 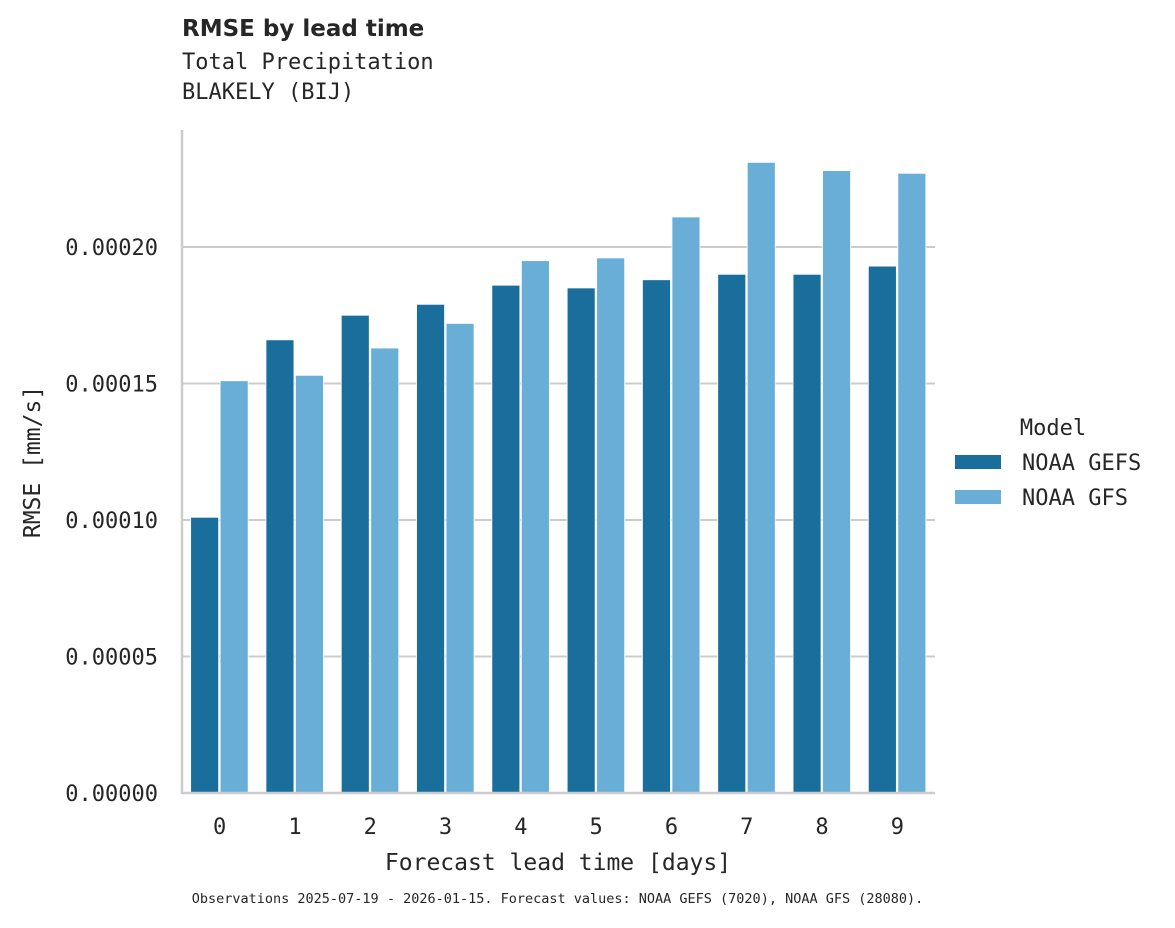 What do you see at coordinates (33, 462) in the screenshot?
I see `y-axis-label: RMSE [mm/s]` at bounding box center [33, 462].